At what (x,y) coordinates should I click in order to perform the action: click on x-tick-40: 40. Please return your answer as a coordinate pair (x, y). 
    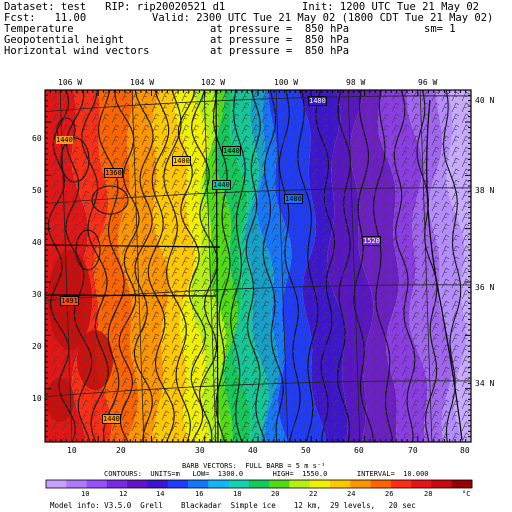
    Looking at the image, I should click on (253, 450).